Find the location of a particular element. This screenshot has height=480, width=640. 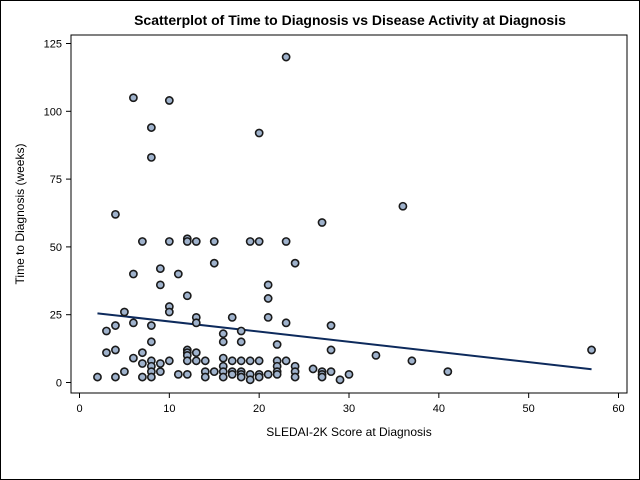

y-tick-label: 25 is located at coordinates (56, 316).